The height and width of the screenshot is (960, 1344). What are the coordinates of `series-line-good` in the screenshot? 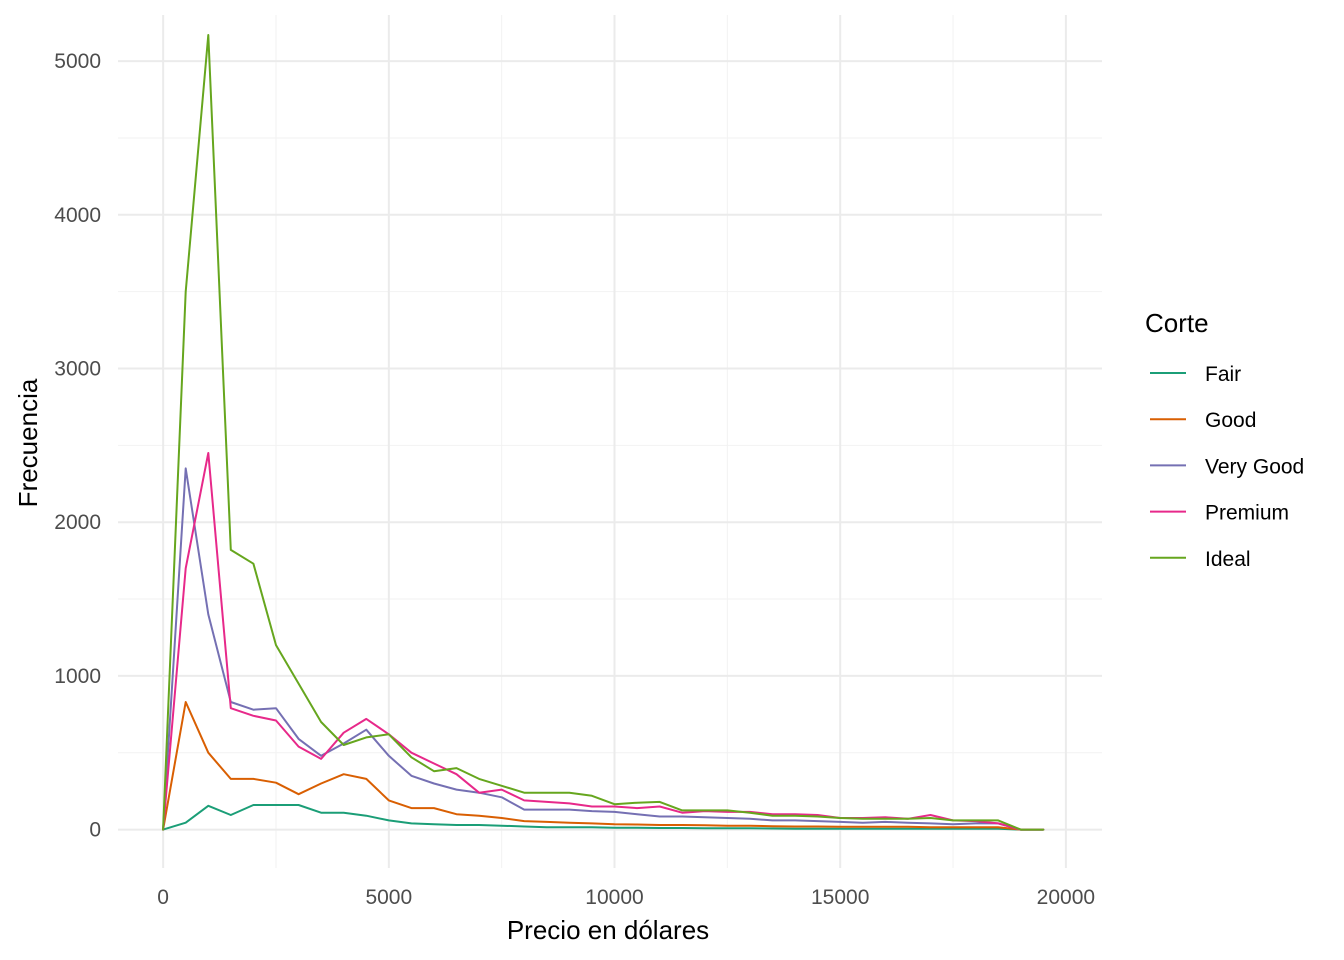 It's located at (603, 766).